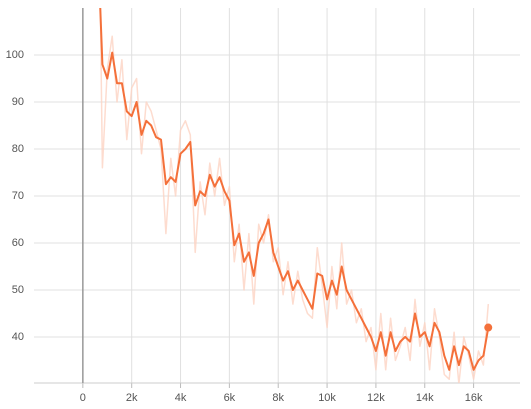 This screenshot has height=409, width=531. What do you see at coordinates (474, 398) in the screenshot?
I see `x-tick-label: 16k` at bounding box center [474, 398].